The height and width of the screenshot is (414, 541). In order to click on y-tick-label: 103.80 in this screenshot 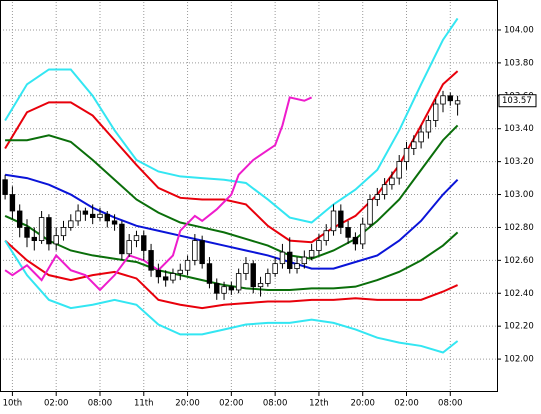, I will do `click(519, 63)`.